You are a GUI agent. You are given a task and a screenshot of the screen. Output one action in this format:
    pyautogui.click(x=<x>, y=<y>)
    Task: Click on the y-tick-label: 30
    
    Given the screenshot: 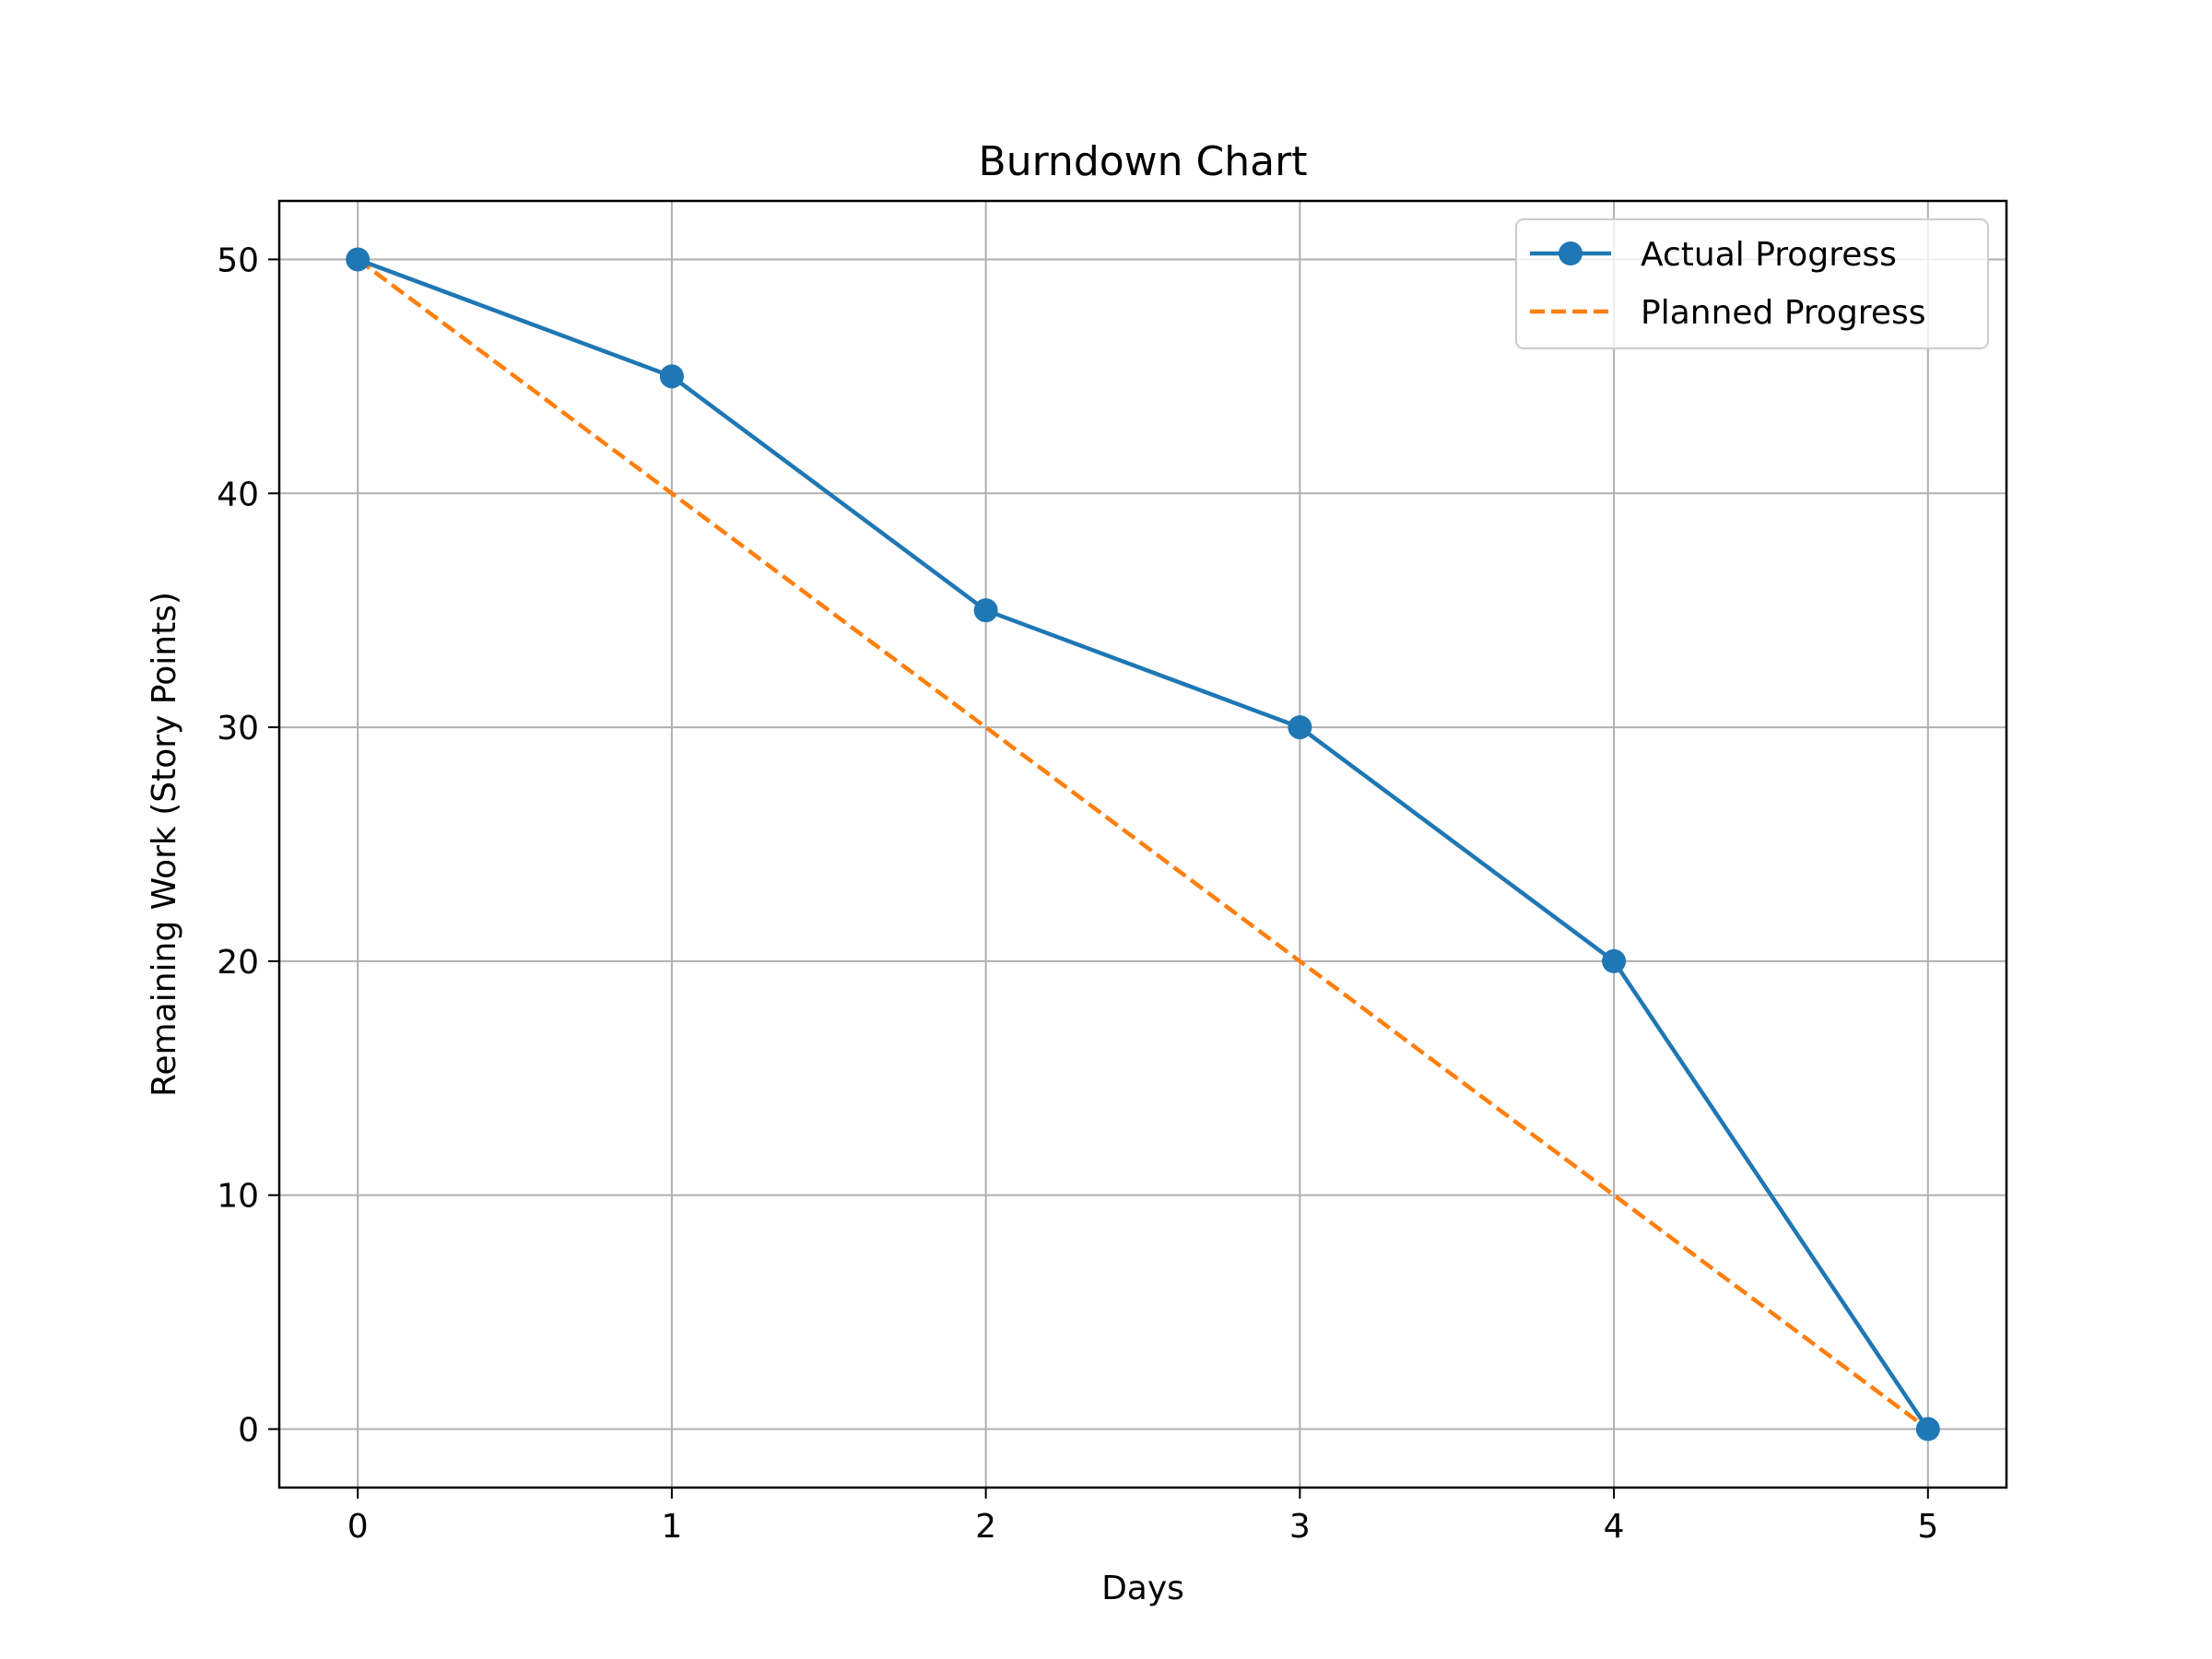 What is the action you would take?
    pyautogui.click(x=238, y=728)
    